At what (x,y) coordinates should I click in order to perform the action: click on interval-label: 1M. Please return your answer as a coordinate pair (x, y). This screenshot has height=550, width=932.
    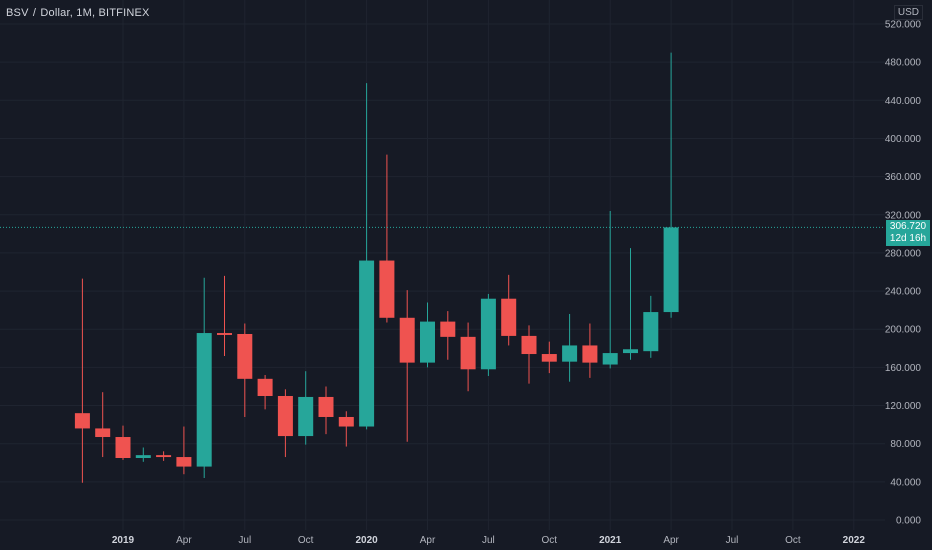
    Looking at the image, I should click on (84, 13).